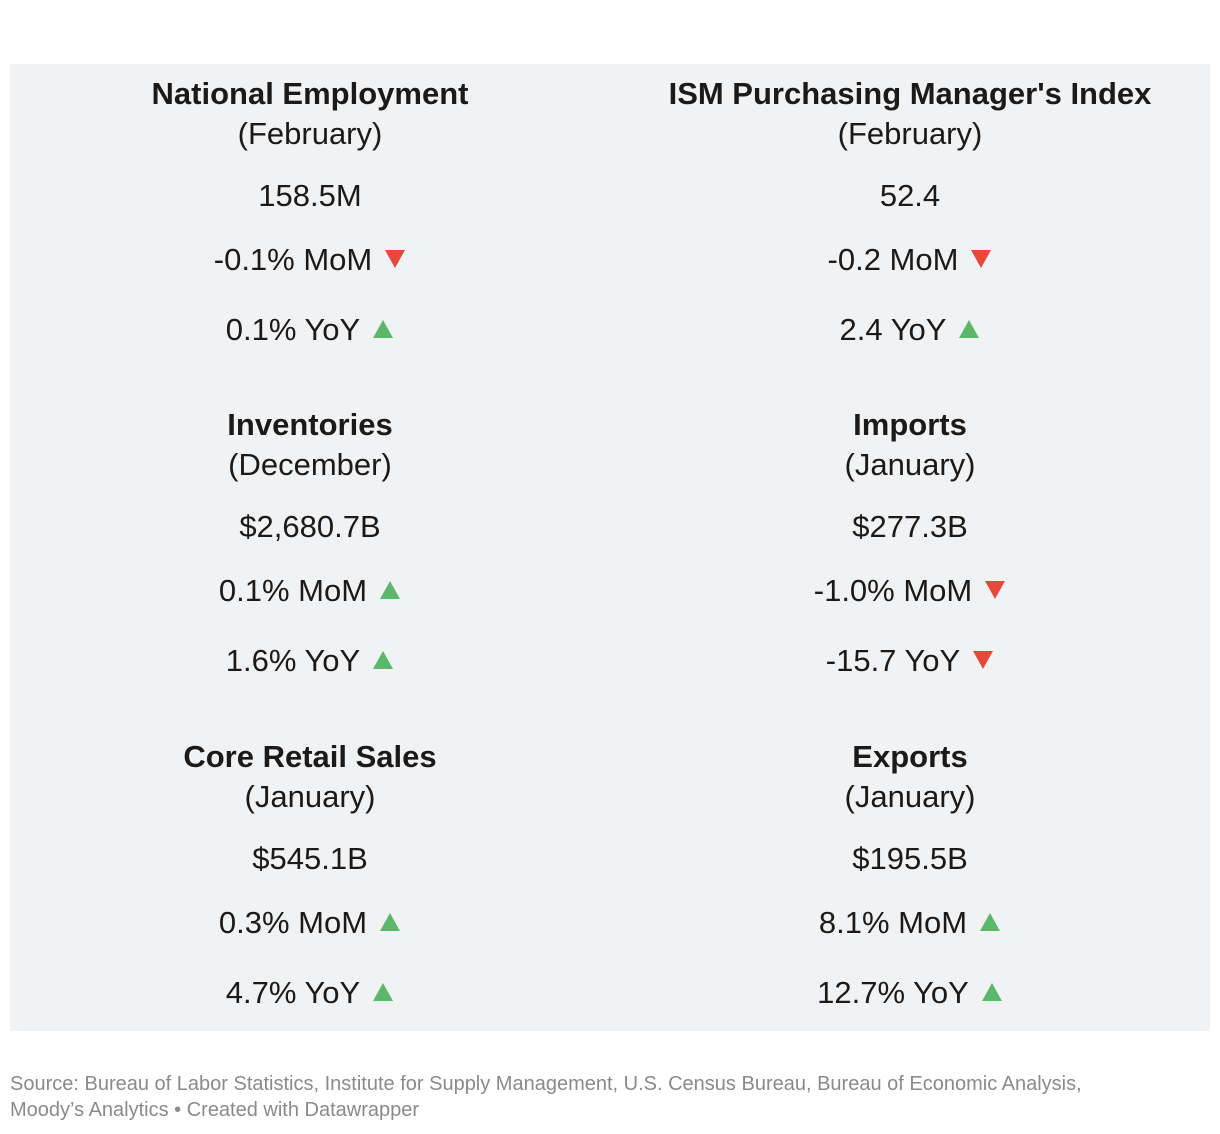 Image resolution: width=1220 pixels, height=1134 pixels. I want to click on indicator-value: 52.4, so click(910, 195).